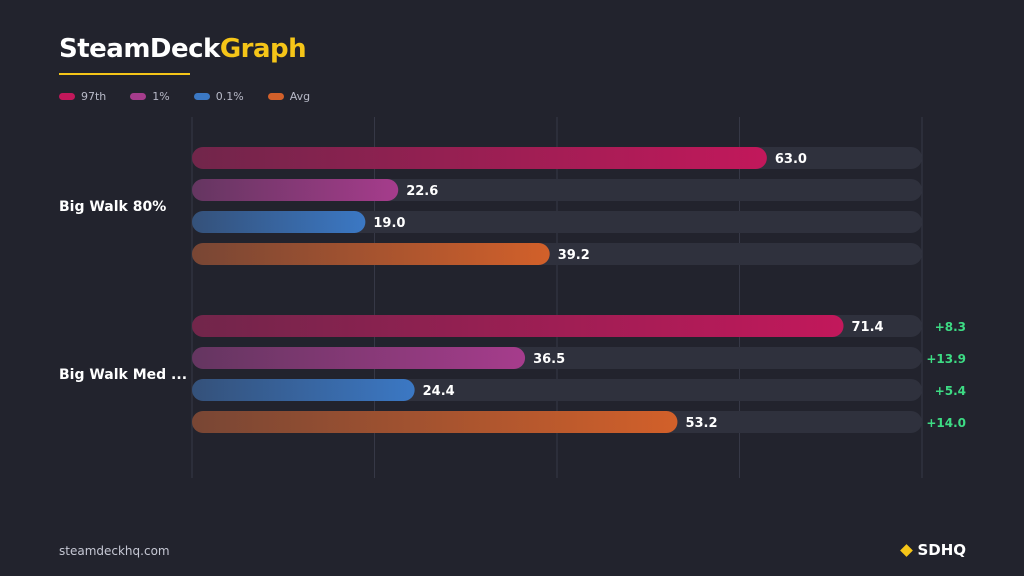 Image resolution: width=1024 pixels, height=576 pixels. I want to click on value-label: 39.2, so click(574, 255).